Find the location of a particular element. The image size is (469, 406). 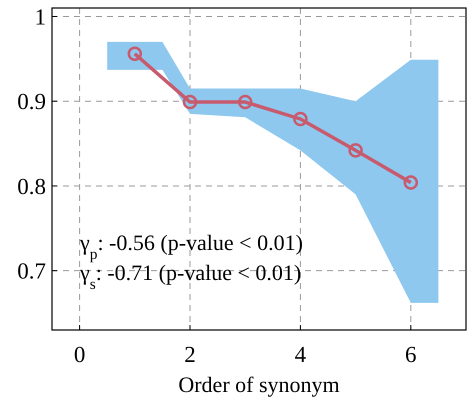

y-tick-label: 0.7 is located at coordinates (31, 271).